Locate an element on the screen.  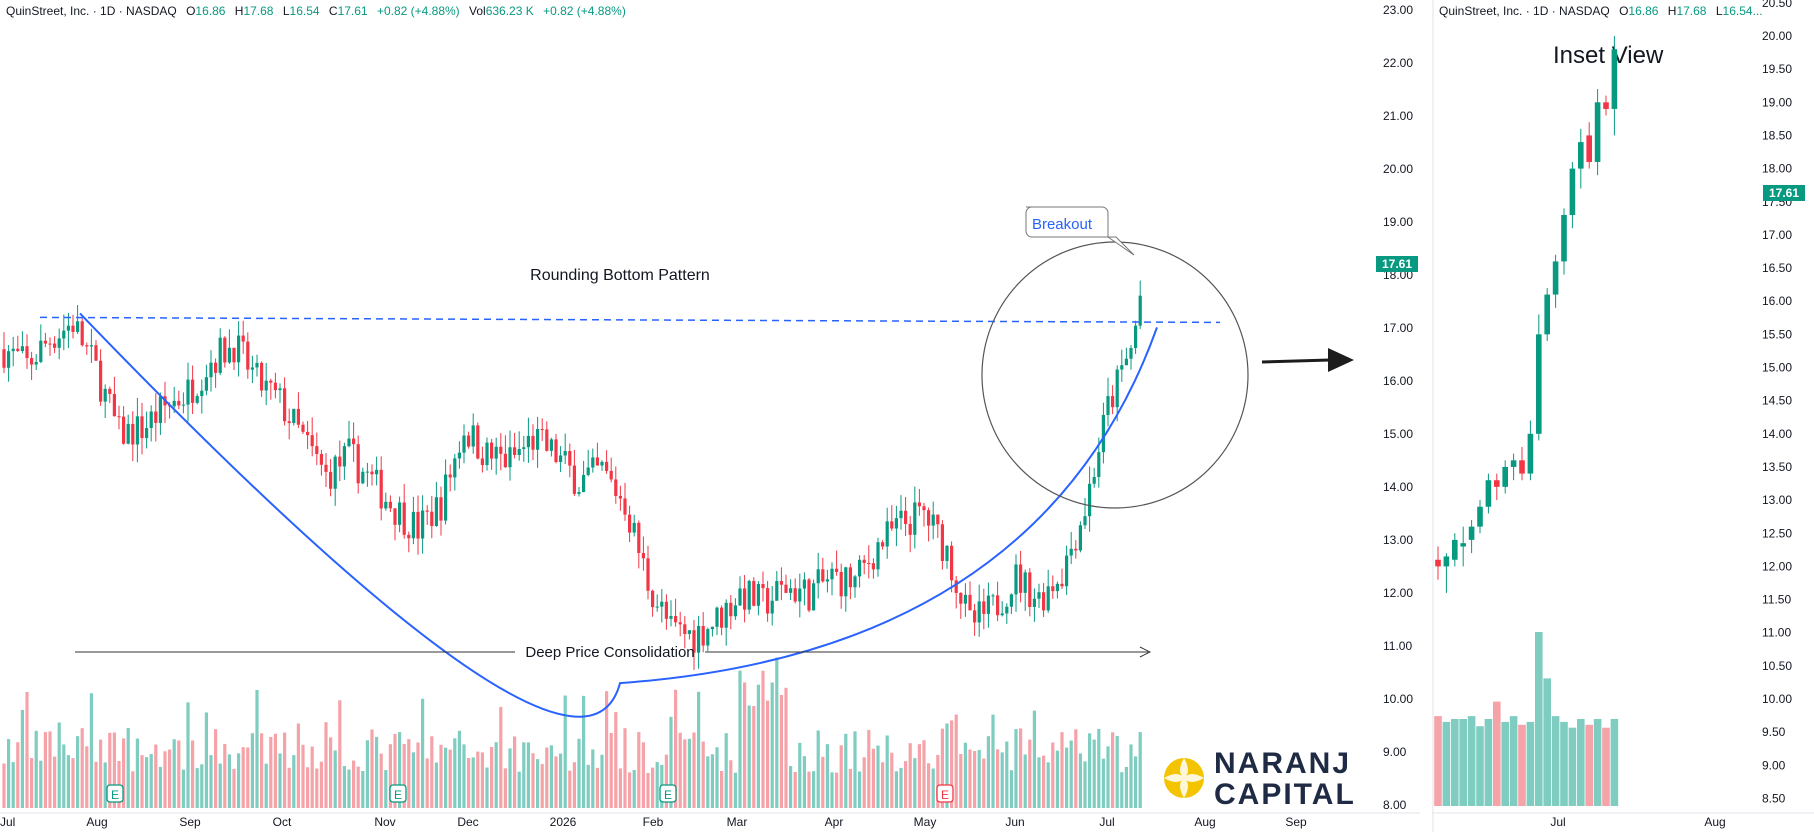
y-tick-label: 20.00 is located at coordinates (1398, 169).